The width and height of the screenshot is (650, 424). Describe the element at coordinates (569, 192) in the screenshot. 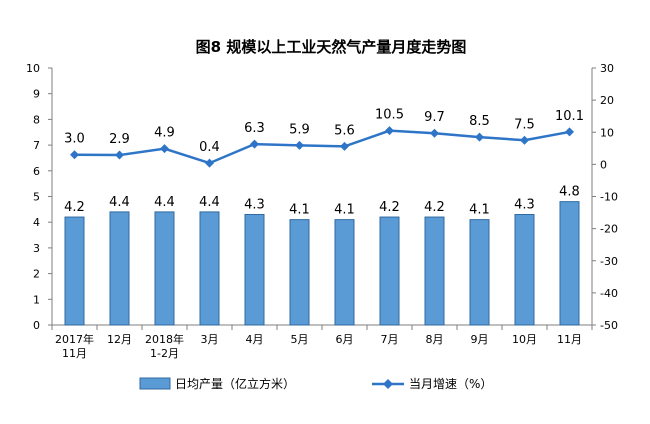

I see `bar-data-label: 4.8` at that location.